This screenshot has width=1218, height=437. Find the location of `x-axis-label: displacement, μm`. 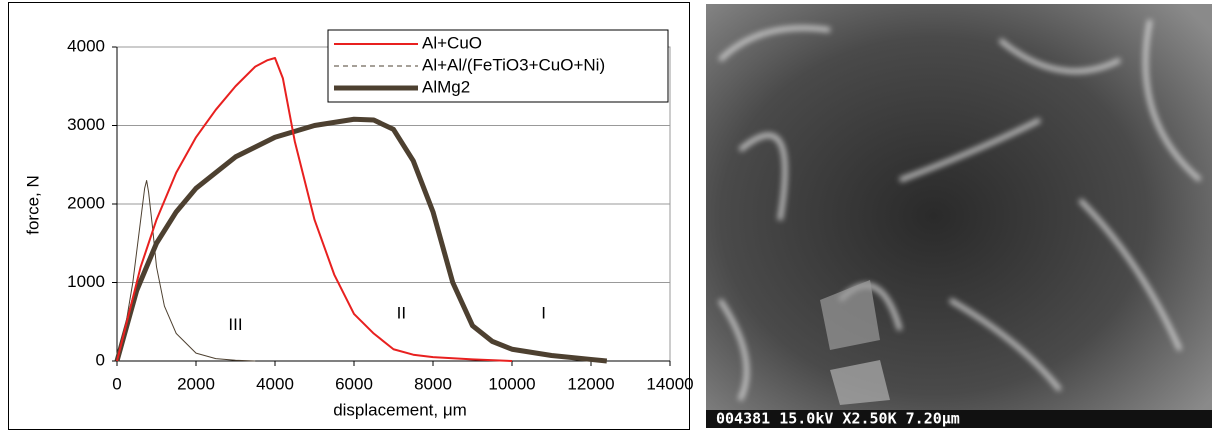

x-axis-label: displacement, μm is located at coordinates (400, 409).